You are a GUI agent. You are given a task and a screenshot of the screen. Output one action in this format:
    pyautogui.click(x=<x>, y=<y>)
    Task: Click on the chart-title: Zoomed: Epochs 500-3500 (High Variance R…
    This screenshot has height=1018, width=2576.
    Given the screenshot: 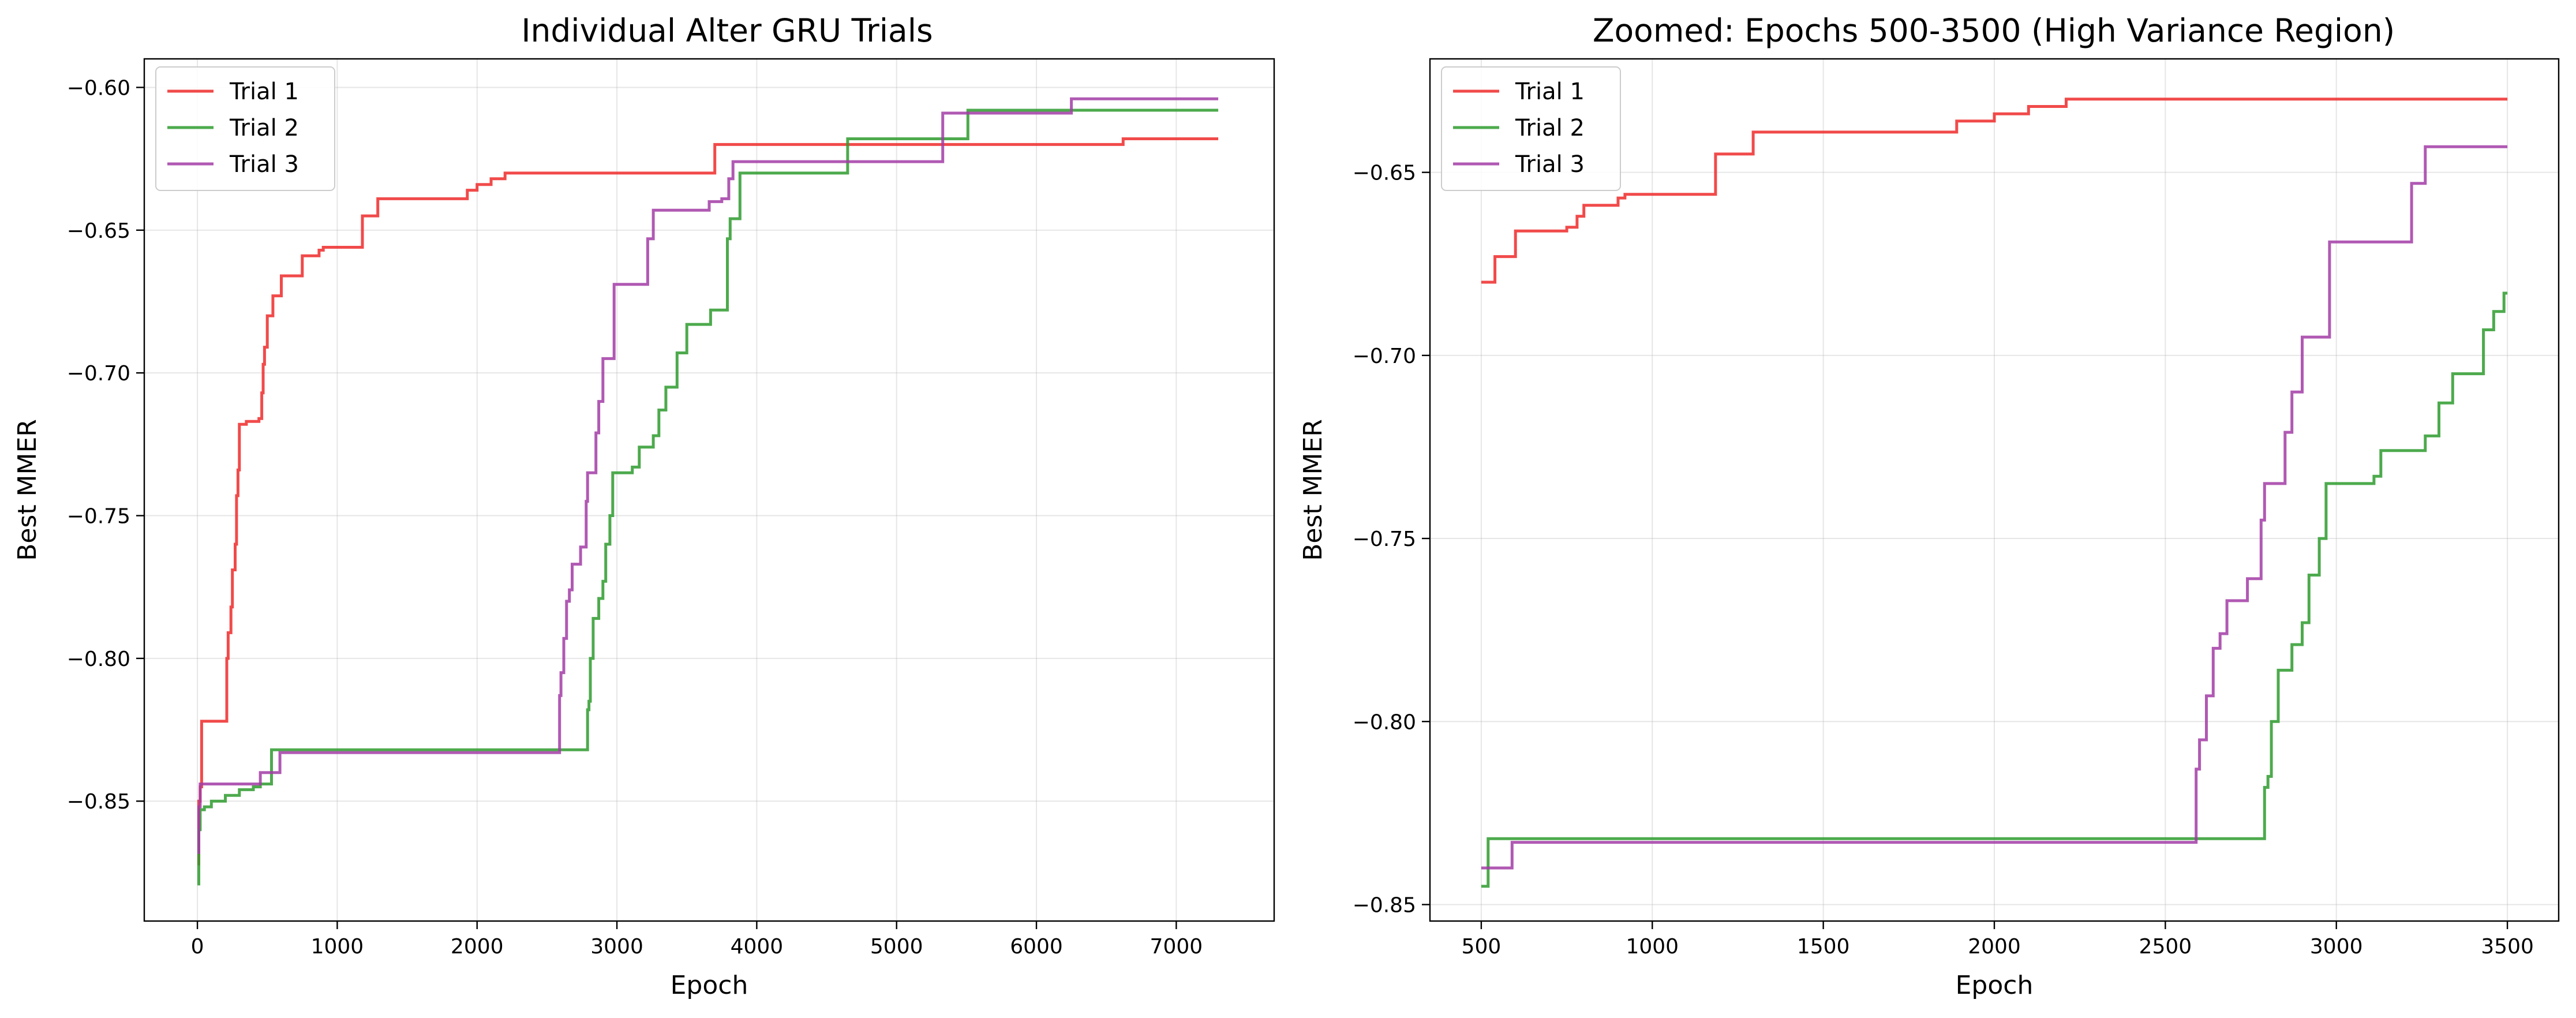 What is the action you would take?
    pyautogui.click(x=1994, y=30)
    